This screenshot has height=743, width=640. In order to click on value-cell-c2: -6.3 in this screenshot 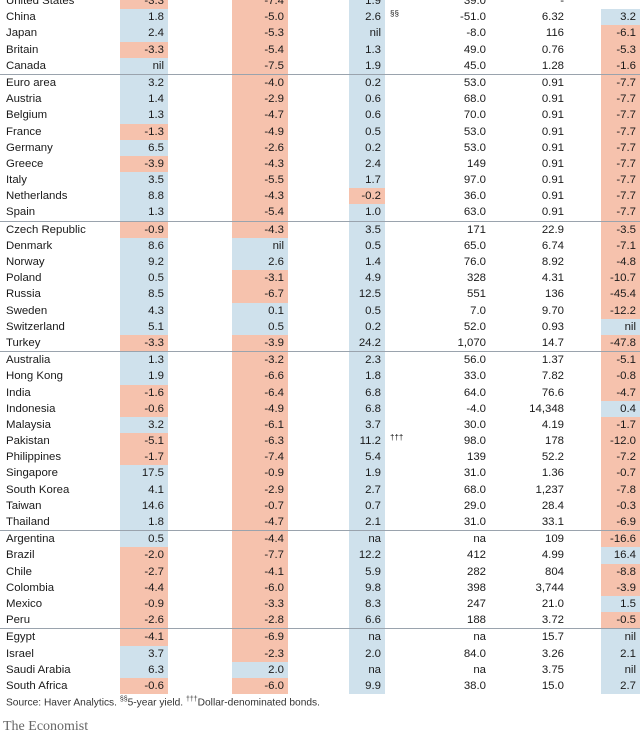, I will do `click(260, 441)`.